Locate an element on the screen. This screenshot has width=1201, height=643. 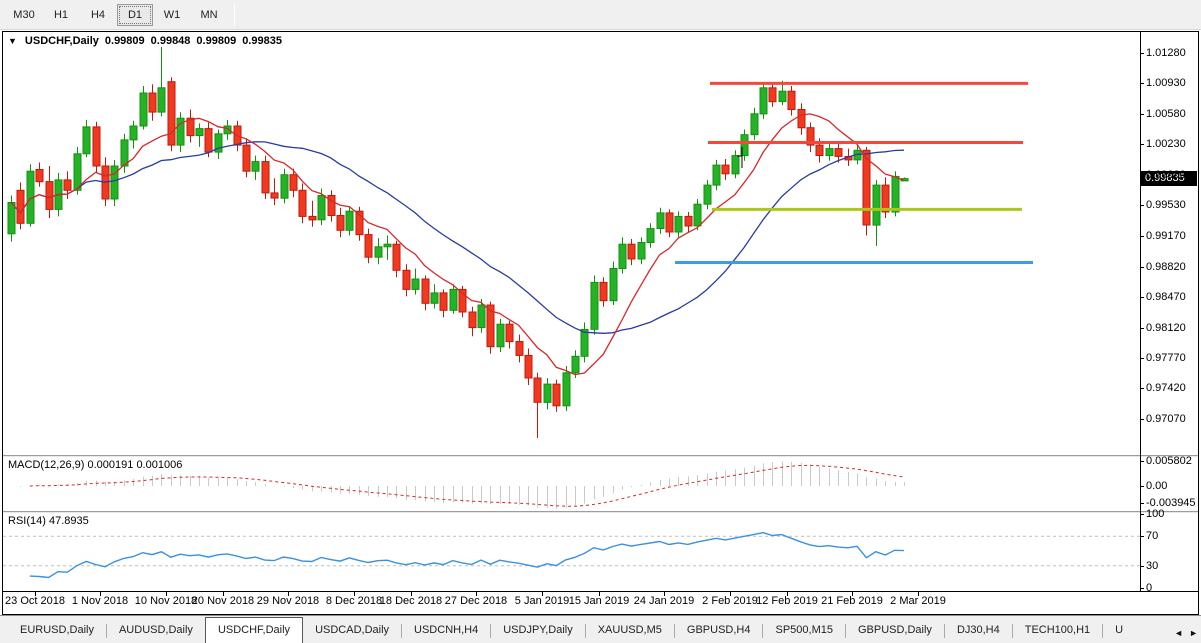
macd-axis-label: 0.005802 is located at coordinates (1169, 461).